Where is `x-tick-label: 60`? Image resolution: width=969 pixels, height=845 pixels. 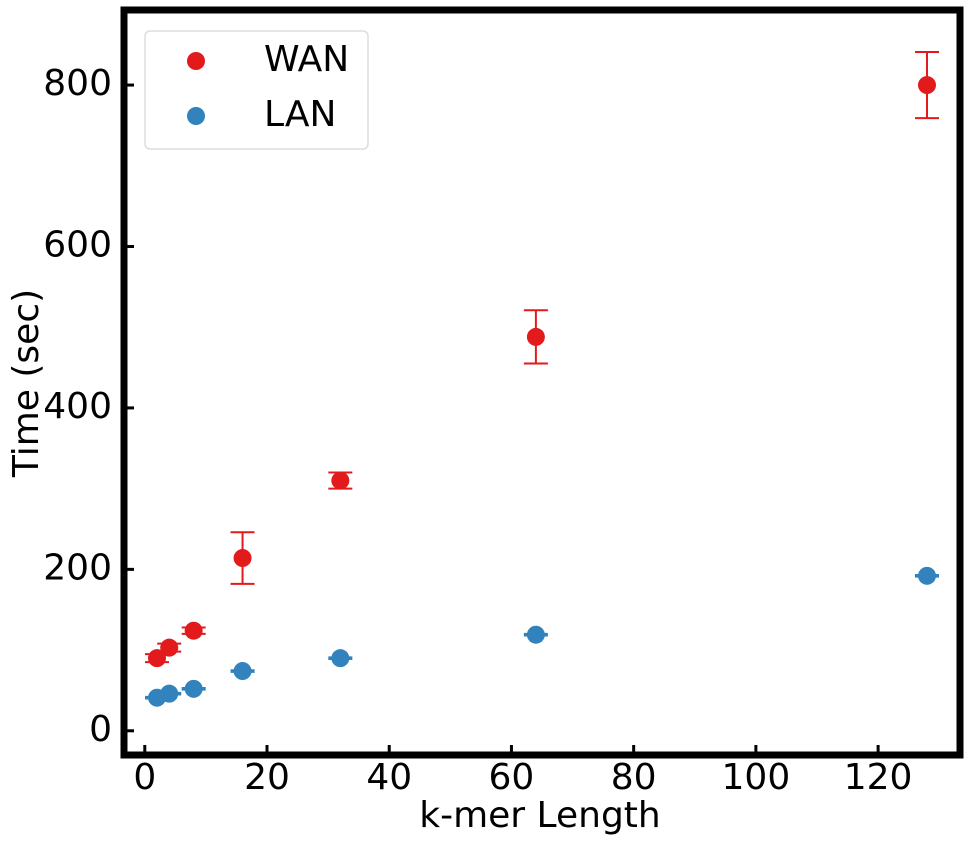 x-tick-label: 60 is located at coordinates (512, 777).